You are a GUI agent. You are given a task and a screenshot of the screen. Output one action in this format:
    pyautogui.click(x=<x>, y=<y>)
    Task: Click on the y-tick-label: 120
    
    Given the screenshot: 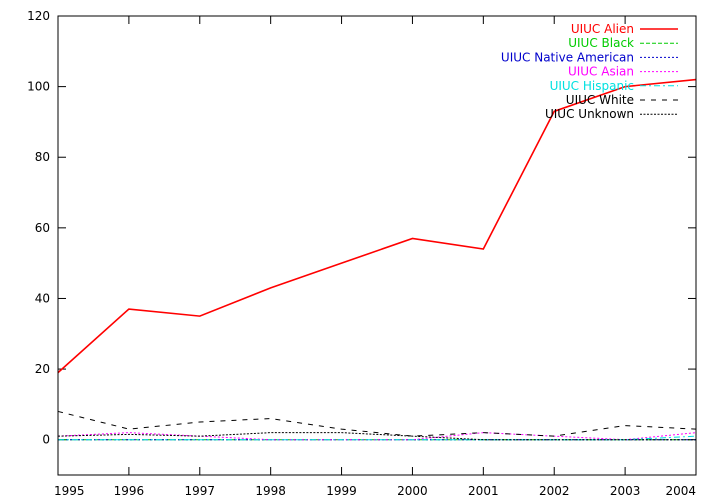 What is the action you would take?
    pyautogui.click(x=38, y=16)
    